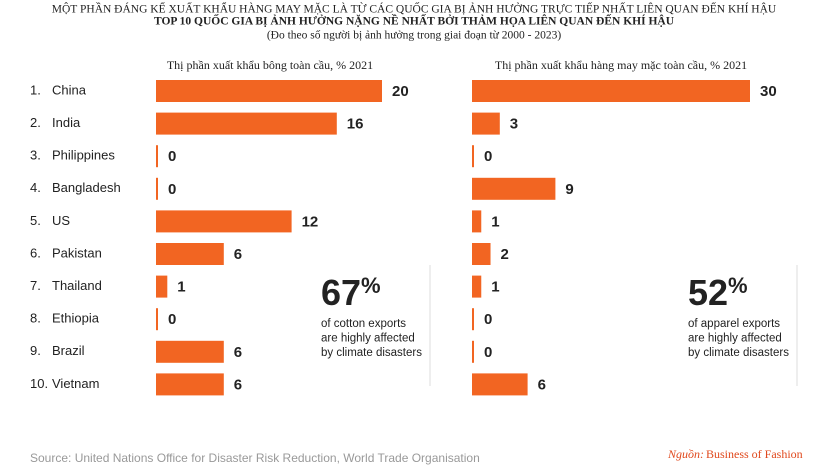 This screenshot has width=829, height=473. Describe the element at coordinates (61, 220) in the screenshot. I see `category-label: US` at that location.